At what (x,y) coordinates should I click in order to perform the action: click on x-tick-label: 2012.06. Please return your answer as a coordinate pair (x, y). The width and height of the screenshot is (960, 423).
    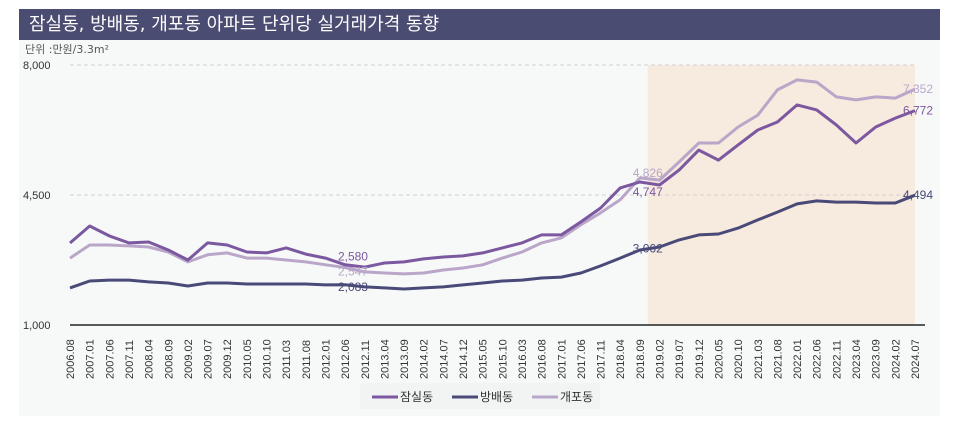
    Looking at the image, I should click on (346, 359).